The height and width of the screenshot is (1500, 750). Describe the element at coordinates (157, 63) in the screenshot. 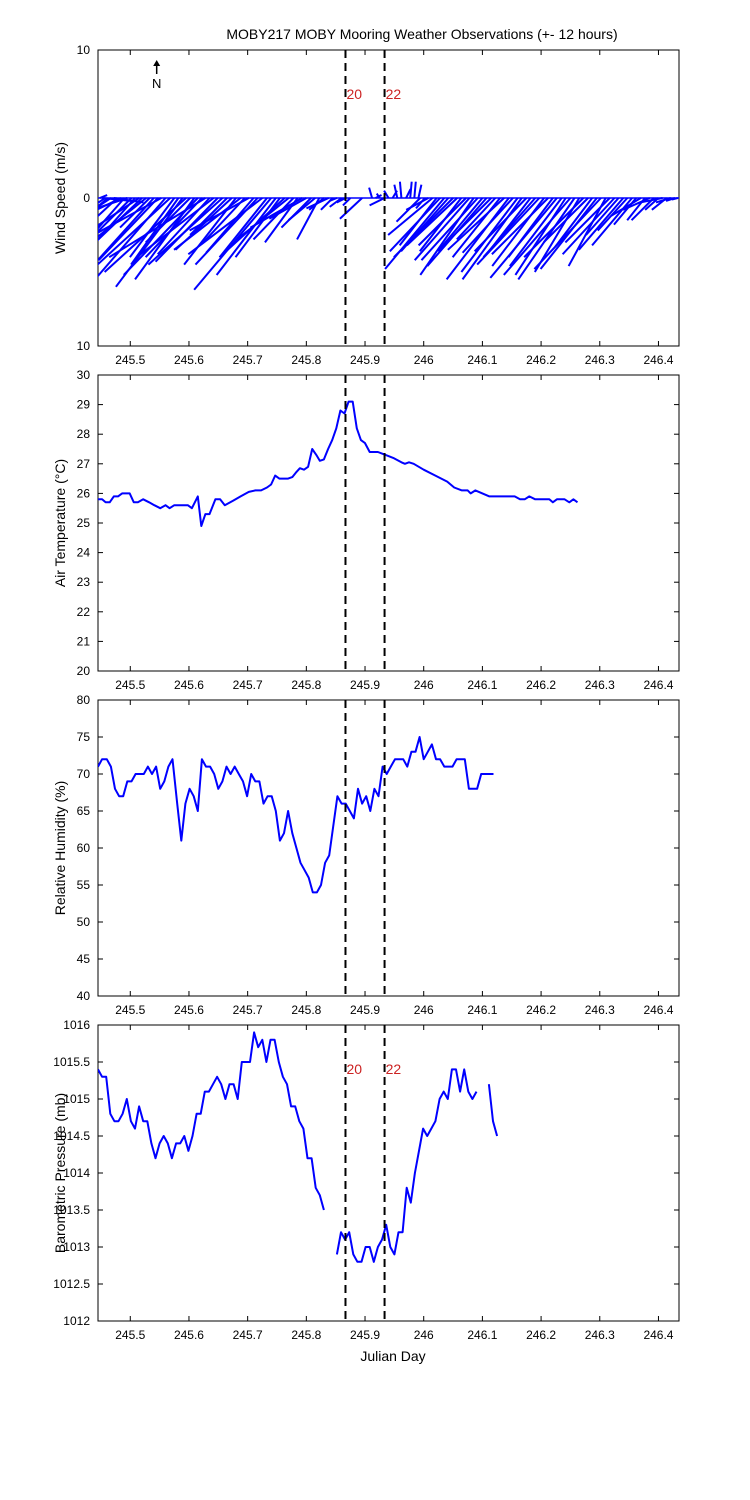

I see `north-arrow-icon` at that location.